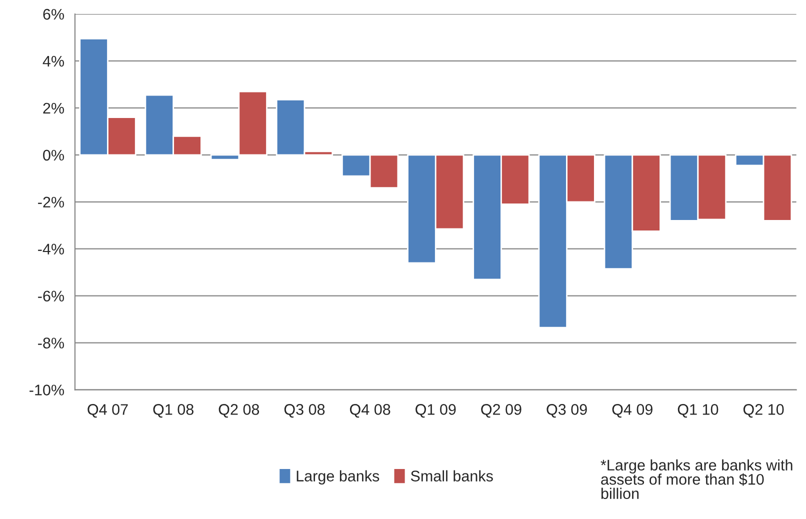  What do you see at coordinates (51, 343) in the screenshot?
I see `y-tick-label: -8%` at bounding box center [51, 343].